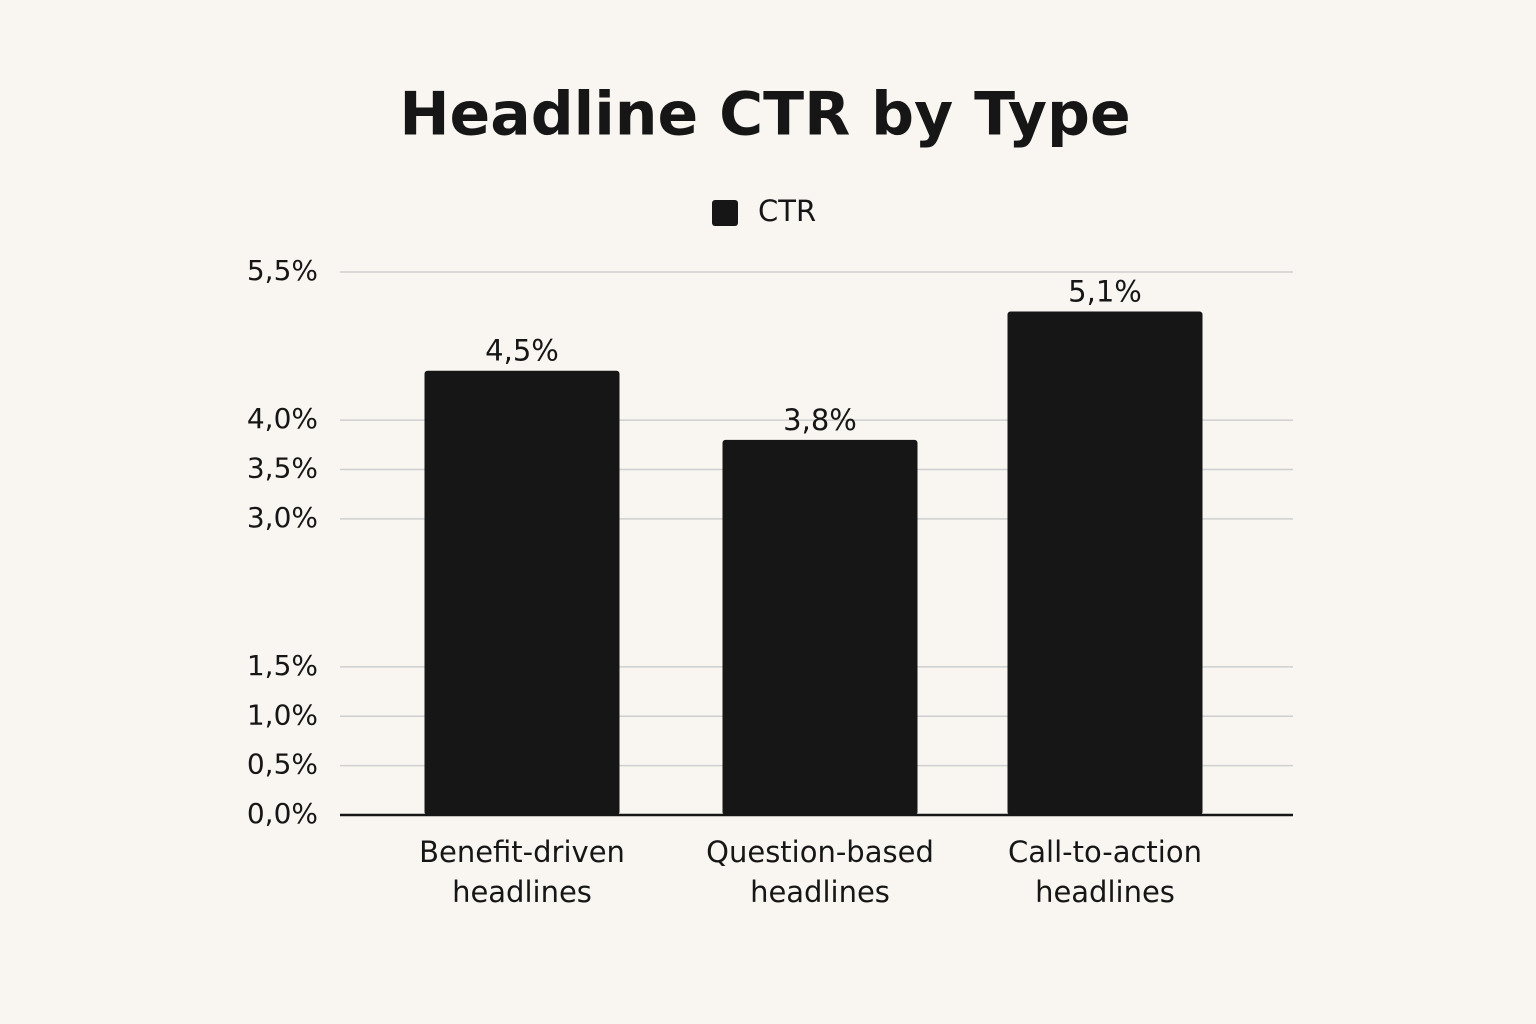 The width and height of the screenshot is (1536, 1024). What do you see at coordinates (820, 420) in the screenshot?
I see `data-label: 3,8%` at bounding box center [820, 420].